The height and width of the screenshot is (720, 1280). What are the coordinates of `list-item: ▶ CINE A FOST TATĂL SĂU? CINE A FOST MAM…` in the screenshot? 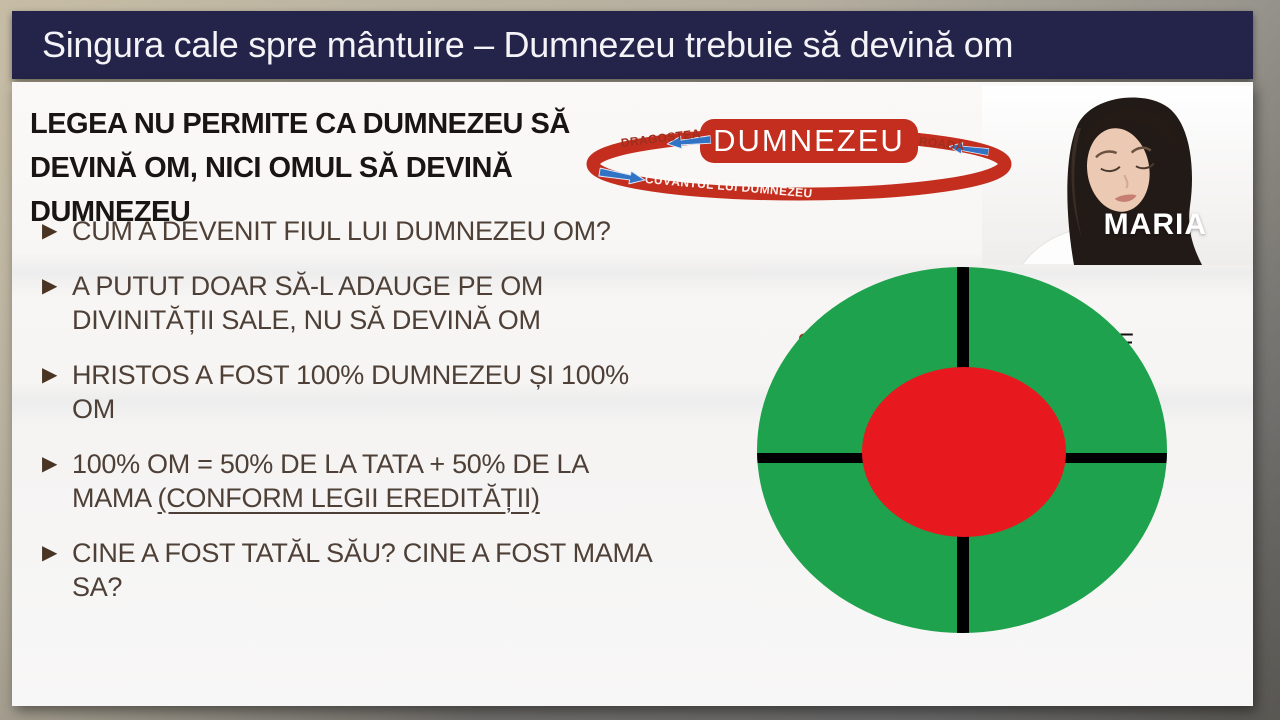 It's located at (362, 570).